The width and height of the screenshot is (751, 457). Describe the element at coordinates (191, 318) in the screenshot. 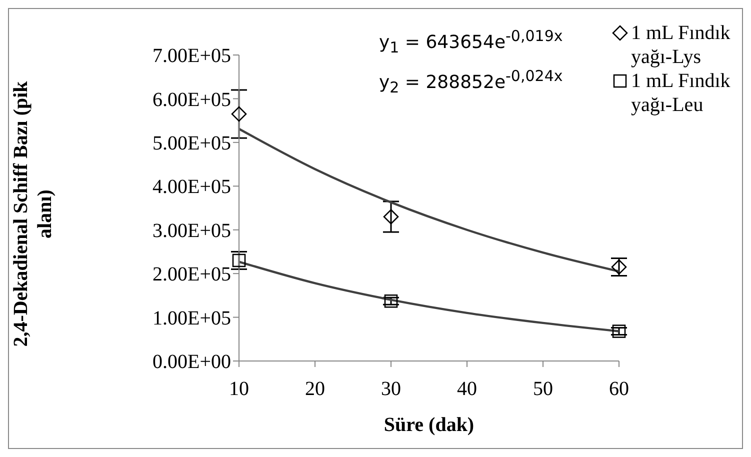

I see `y-tick-label: 1.00E+05` at that location.